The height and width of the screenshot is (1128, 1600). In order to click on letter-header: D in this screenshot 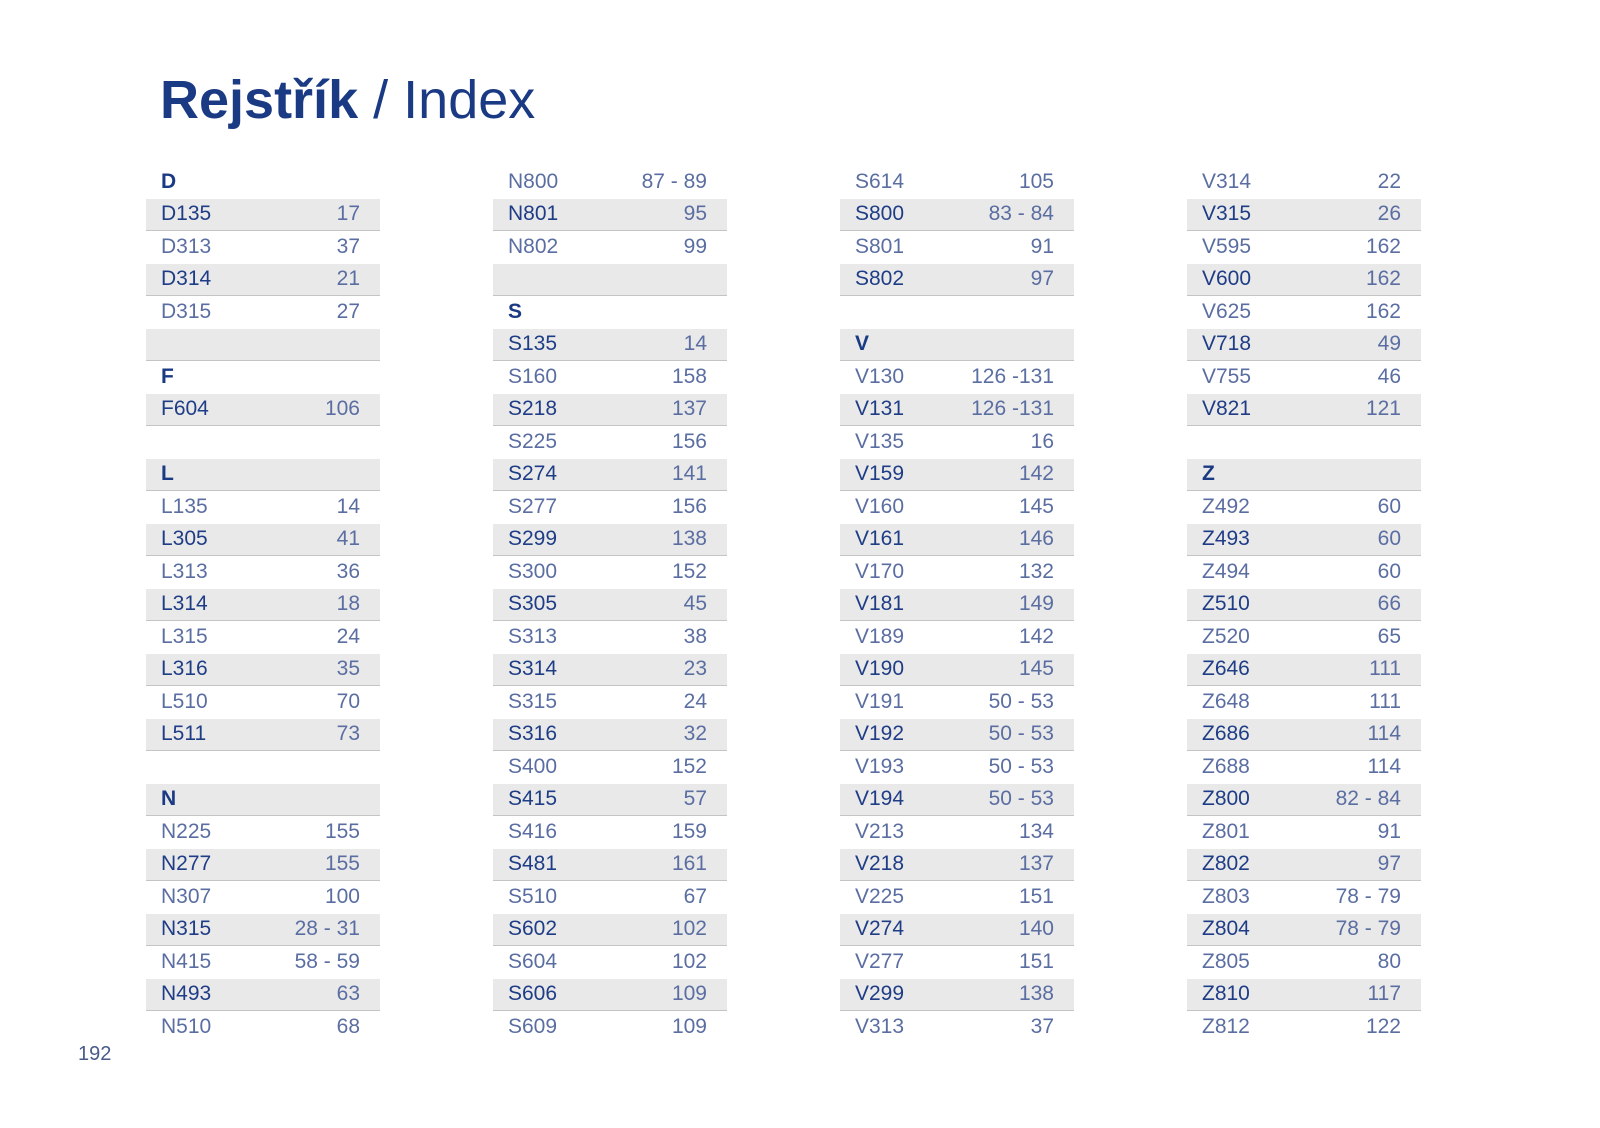, I will do `click(263, 182)`.